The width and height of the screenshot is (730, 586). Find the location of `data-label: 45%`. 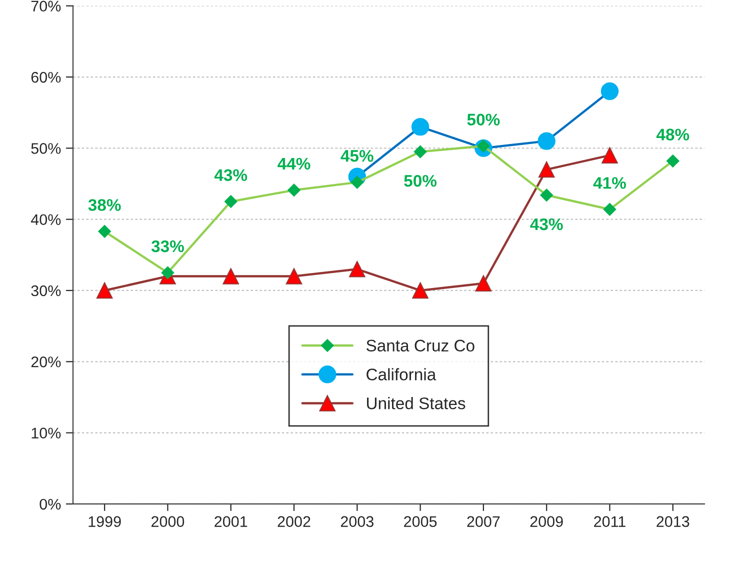

data-label: 45% is located at coordinates (357, 156).